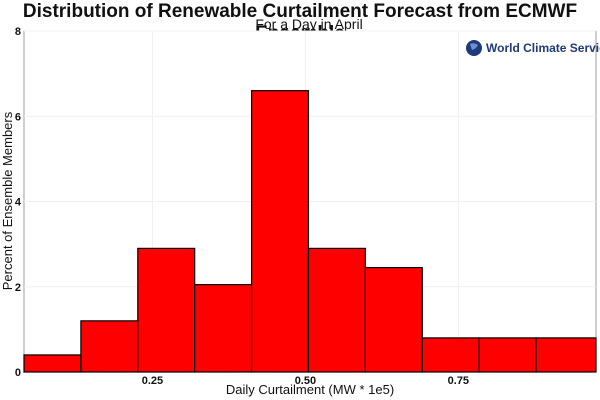 This screenshot has height=400, width=600. What do you see at coordinates (18, 373) in the screenshot?
I see `y-tick-label: 0` at bounding box center [18, 373].